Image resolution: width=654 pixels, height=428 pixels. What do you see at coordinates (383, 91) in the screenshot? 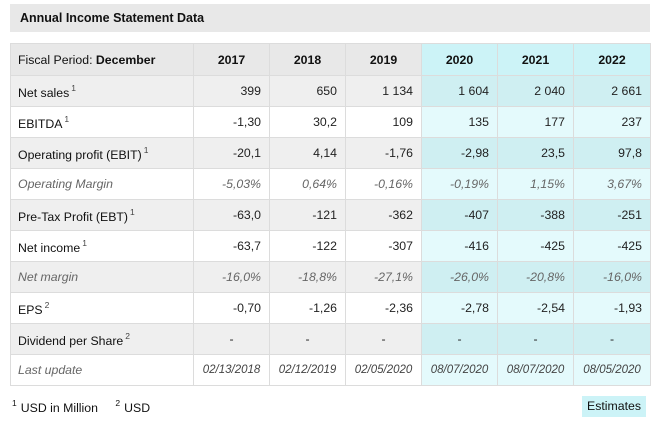
I see `value-cell: 1 134` at bounding box center [383, 91].